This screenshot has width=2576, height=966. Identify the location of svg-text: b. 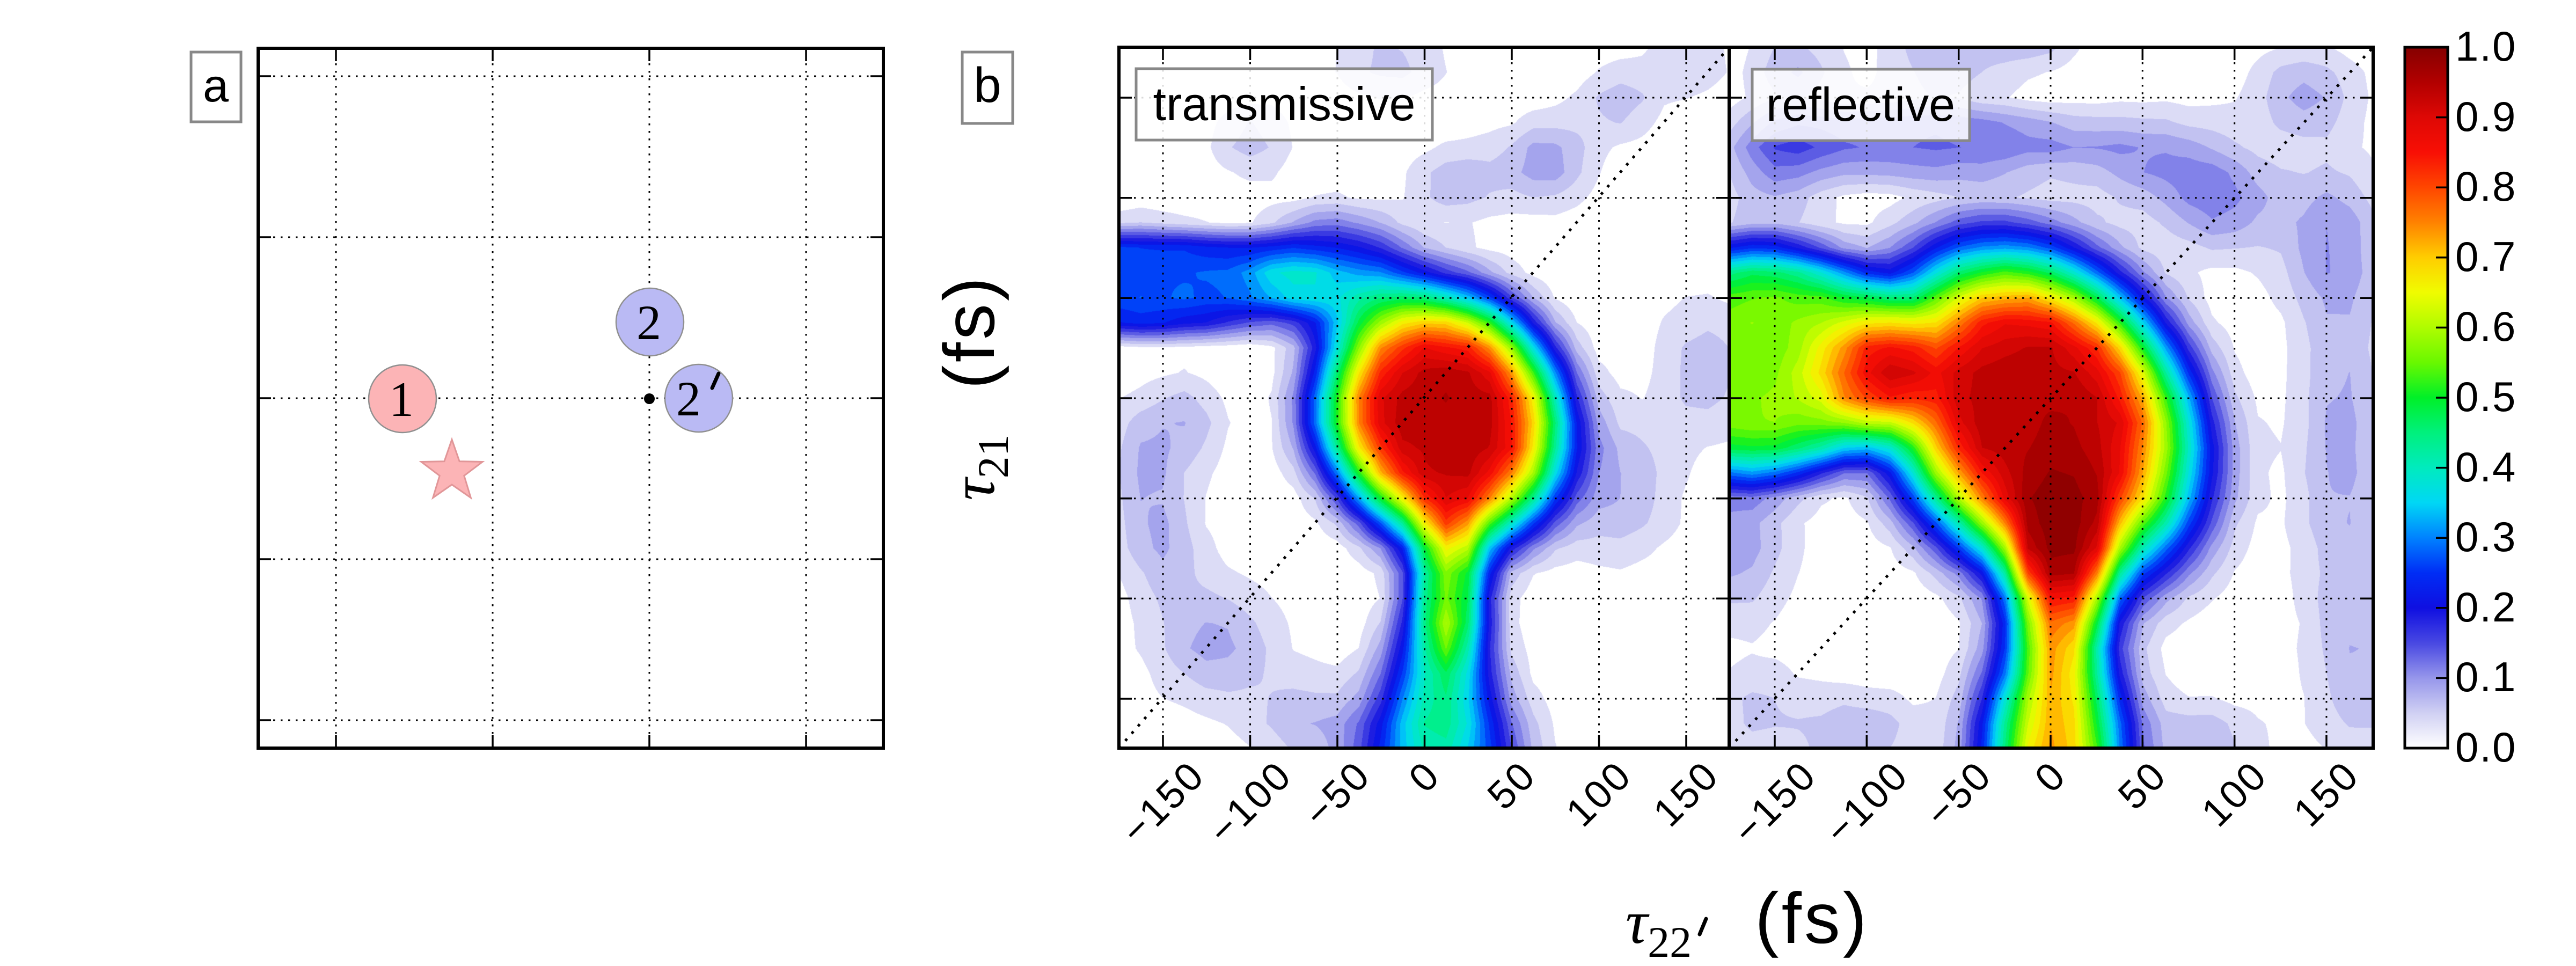
(987, 85).